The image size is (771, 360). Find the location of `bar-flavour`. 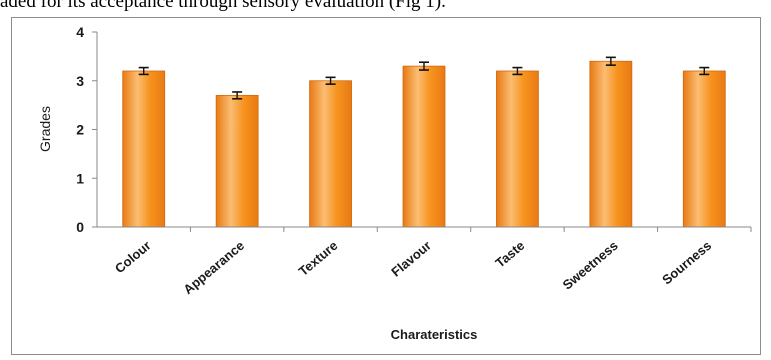

bar-flavour is located at coordinates (424, 146).